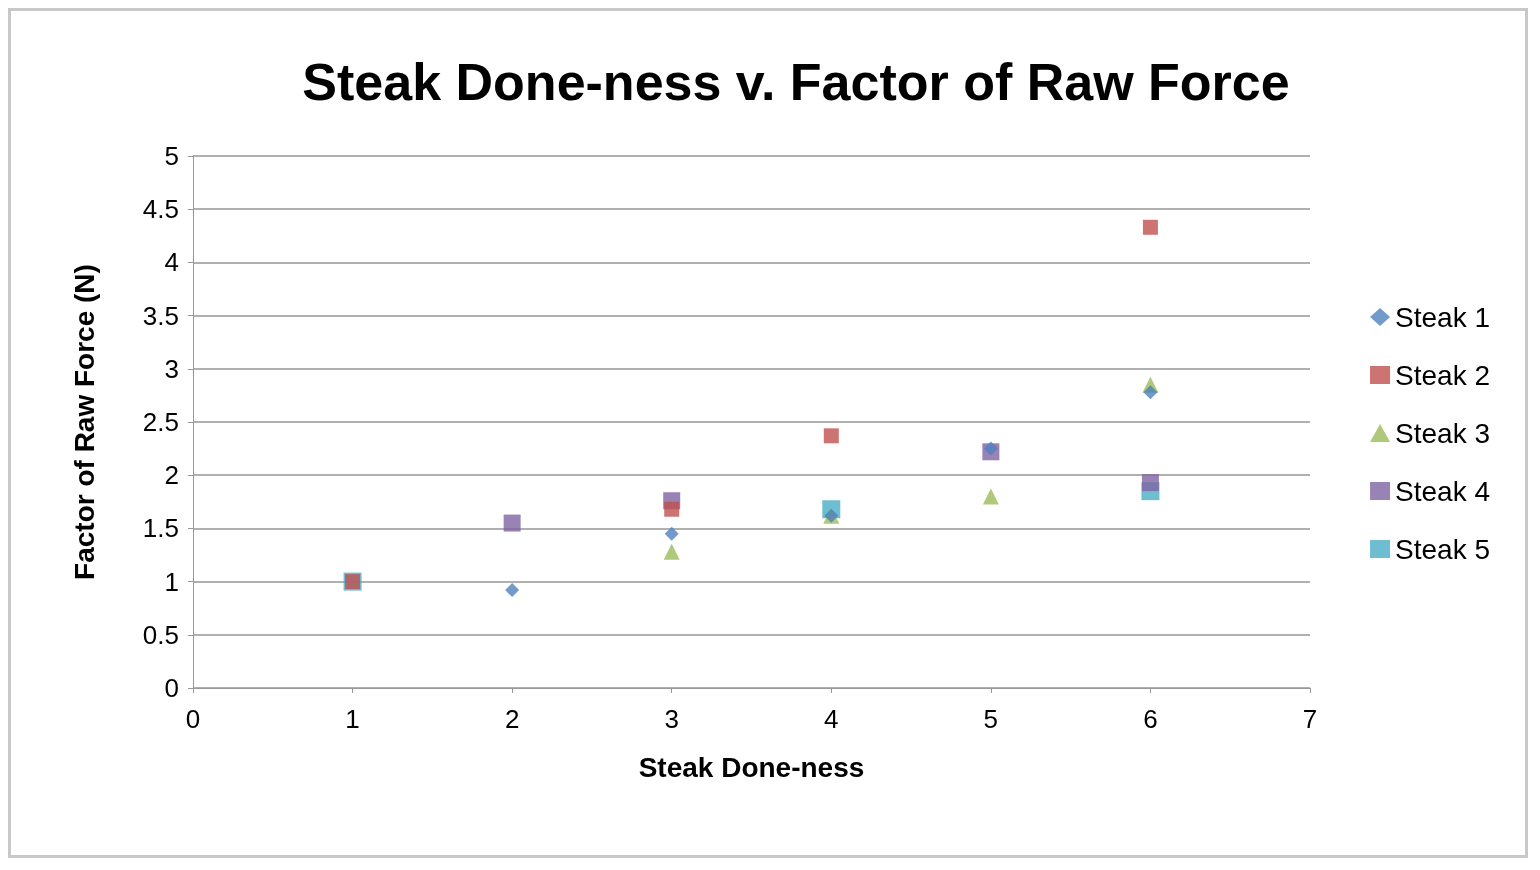  Describe the element at coordinates (160, 315) in the screenshot. I see `y-tick-label: 3.5` at that location.